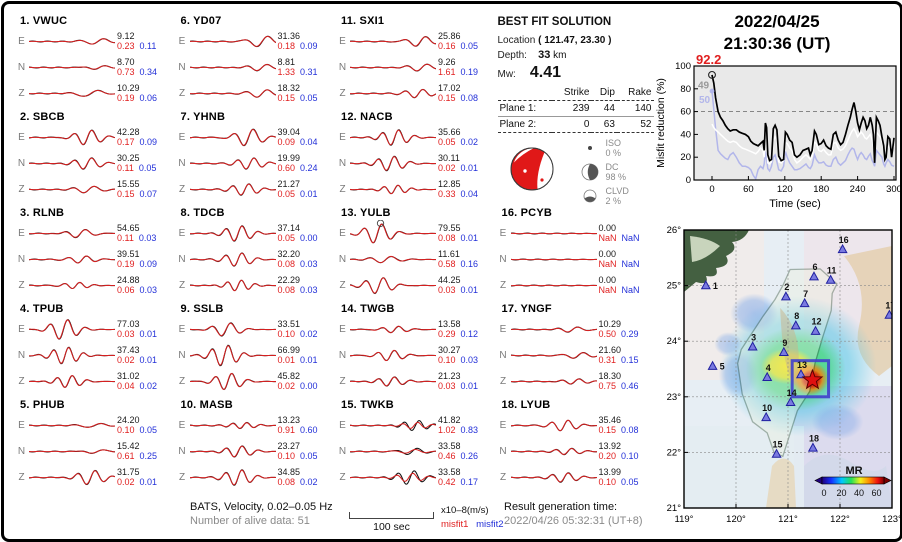  What do you see at coordinates (619, 285) in the screenshot?
I see `waveform-values: 0.00 NaN NaN` at bounding box center [619, 285].